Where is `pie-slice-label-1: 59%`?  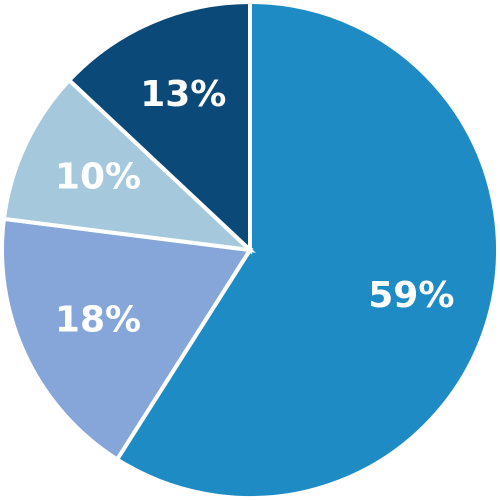
pie-slice-label-1: 59% is located at coordinates (411, 295).